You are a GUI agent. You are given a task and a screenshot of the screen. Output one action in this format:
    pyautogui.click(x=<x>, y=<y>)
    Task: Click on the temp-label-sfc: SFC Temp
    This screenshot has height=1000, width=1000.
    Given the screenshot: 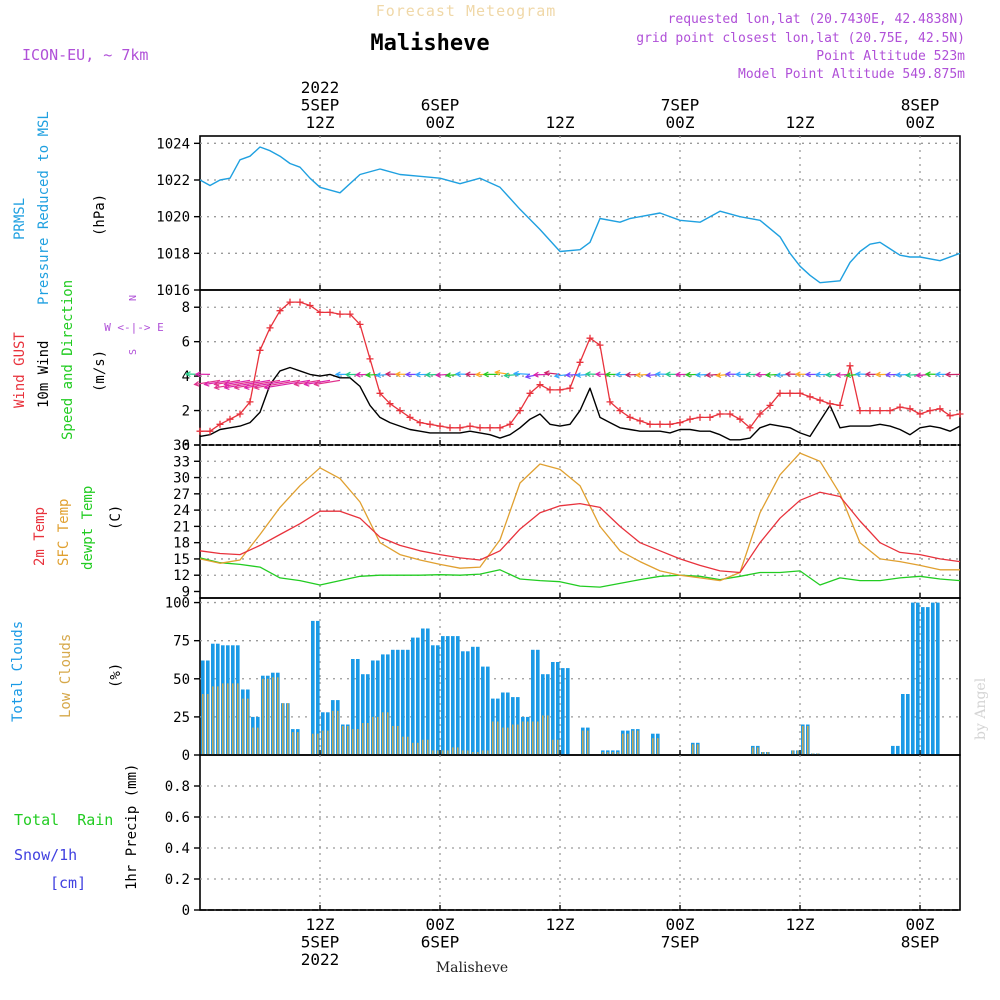 What is the action you would take?
    pyautogui.click(x=64, y=532)
    